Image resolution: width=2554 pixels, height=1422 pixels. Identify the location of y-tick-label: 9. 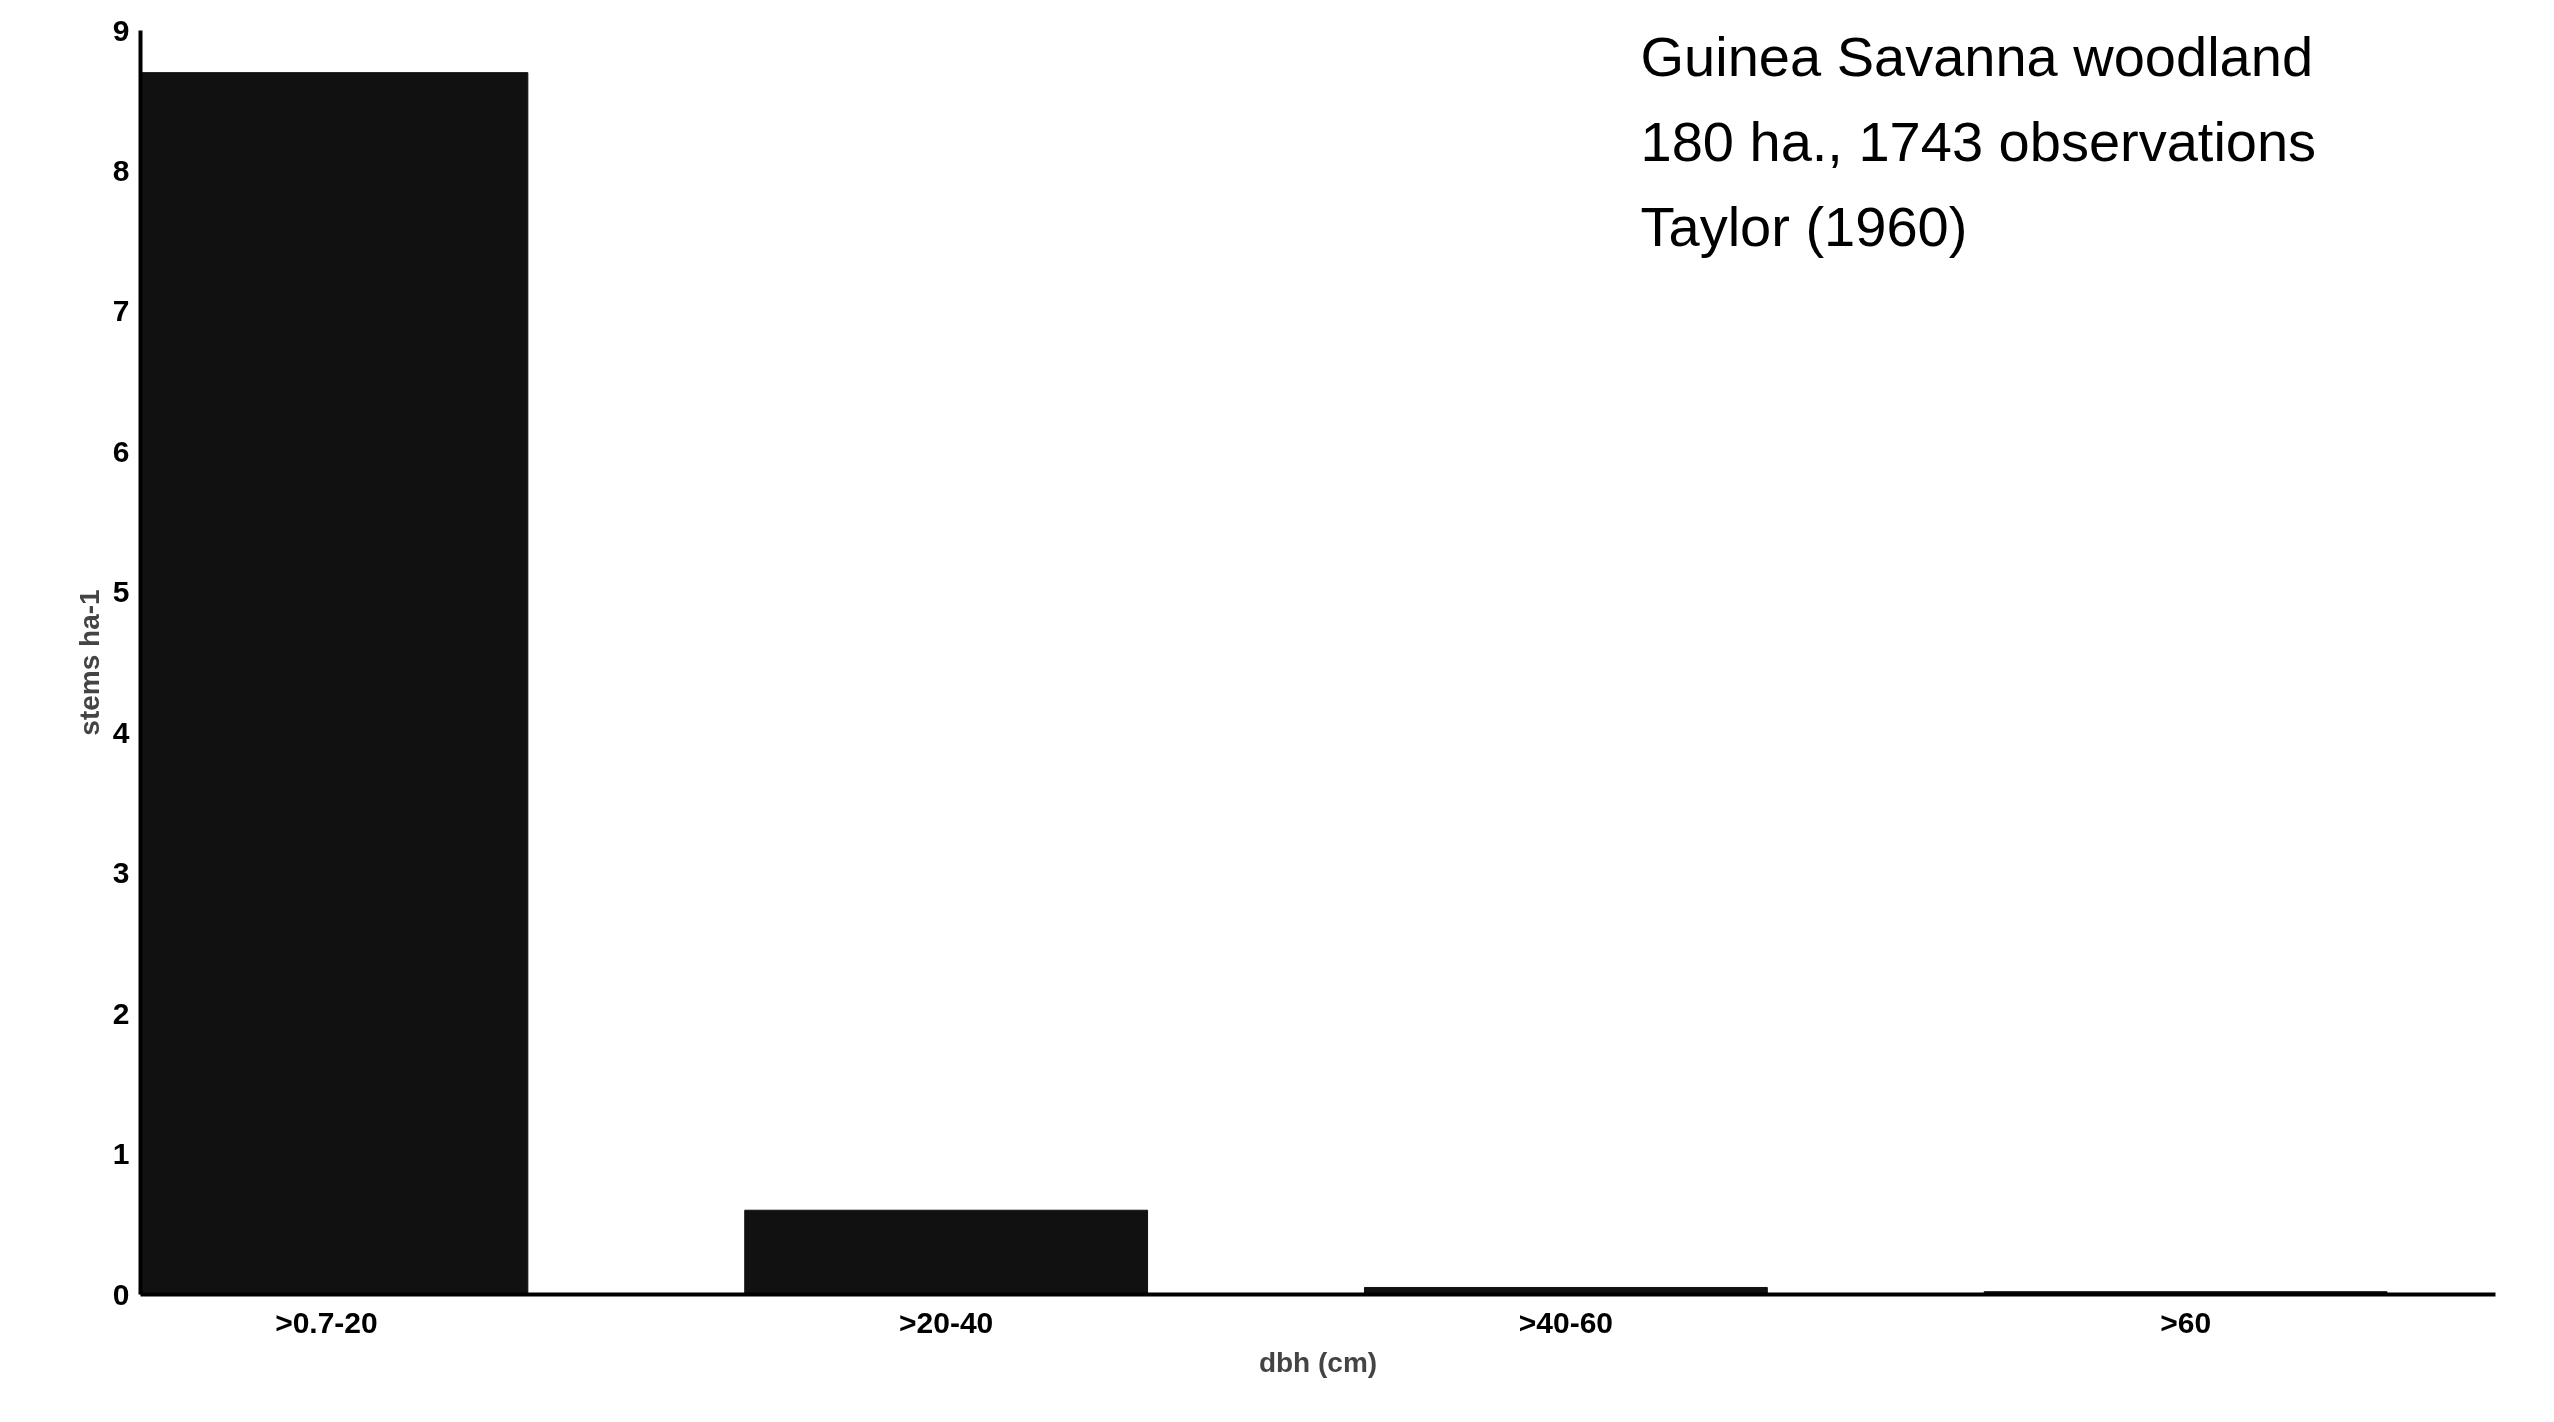
(121, 30).